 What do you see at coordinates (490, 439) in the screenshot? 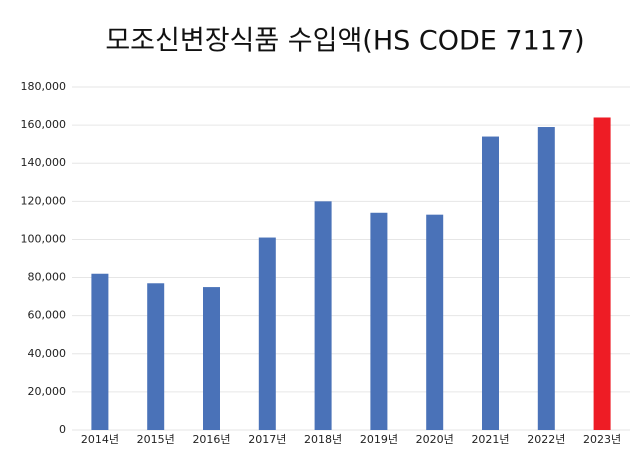
I see `x-tick-label: 2021년` at bounding box center [490, 439].